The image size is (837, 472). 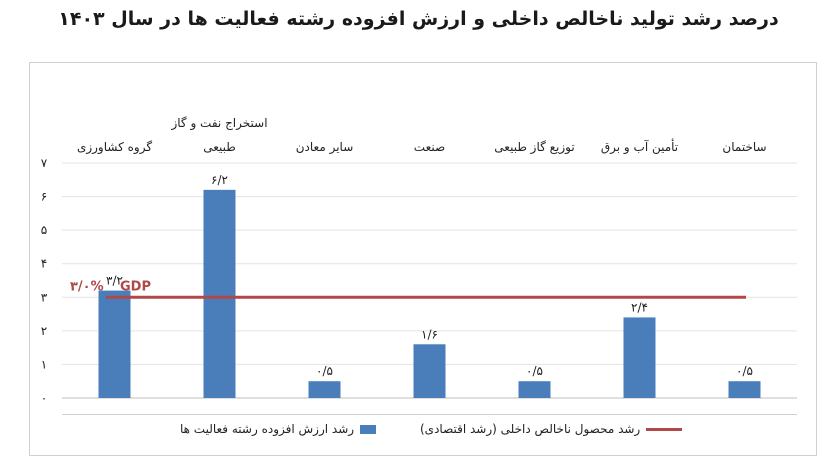 I want to click on legend-label-gdp: رشد محصول ناخالص داخلی (رشد اقتصادی), so click(x=530, y=429).